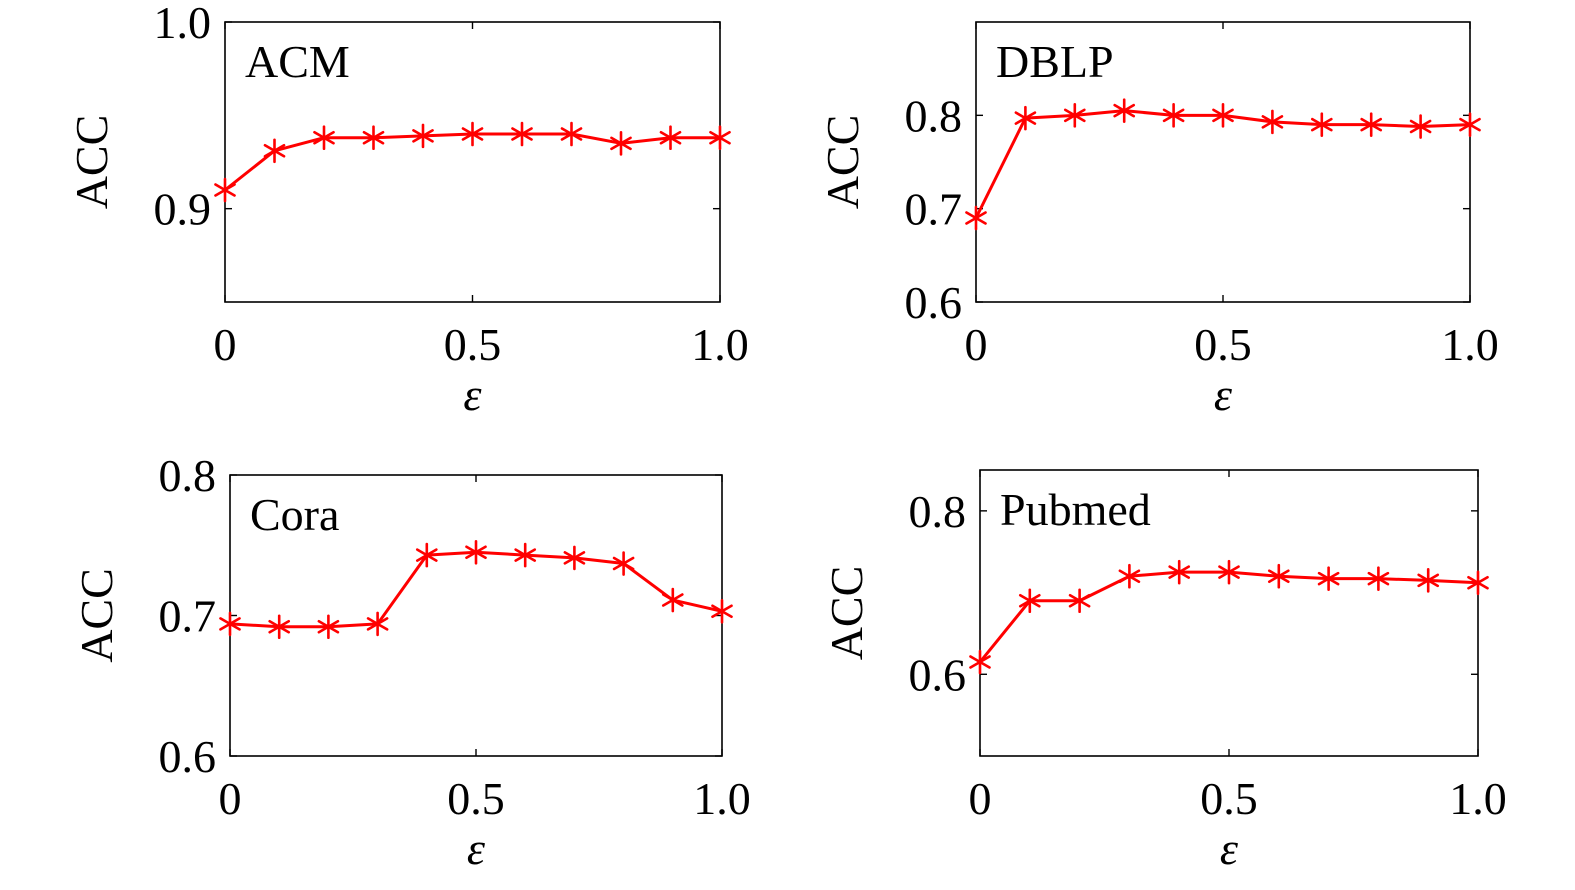 The image size is (1575, 890). What do you see at coordinates (183, 209) in the screenshot?
I see `y-tick-label: 0.9` at bounding box center [183, 209].